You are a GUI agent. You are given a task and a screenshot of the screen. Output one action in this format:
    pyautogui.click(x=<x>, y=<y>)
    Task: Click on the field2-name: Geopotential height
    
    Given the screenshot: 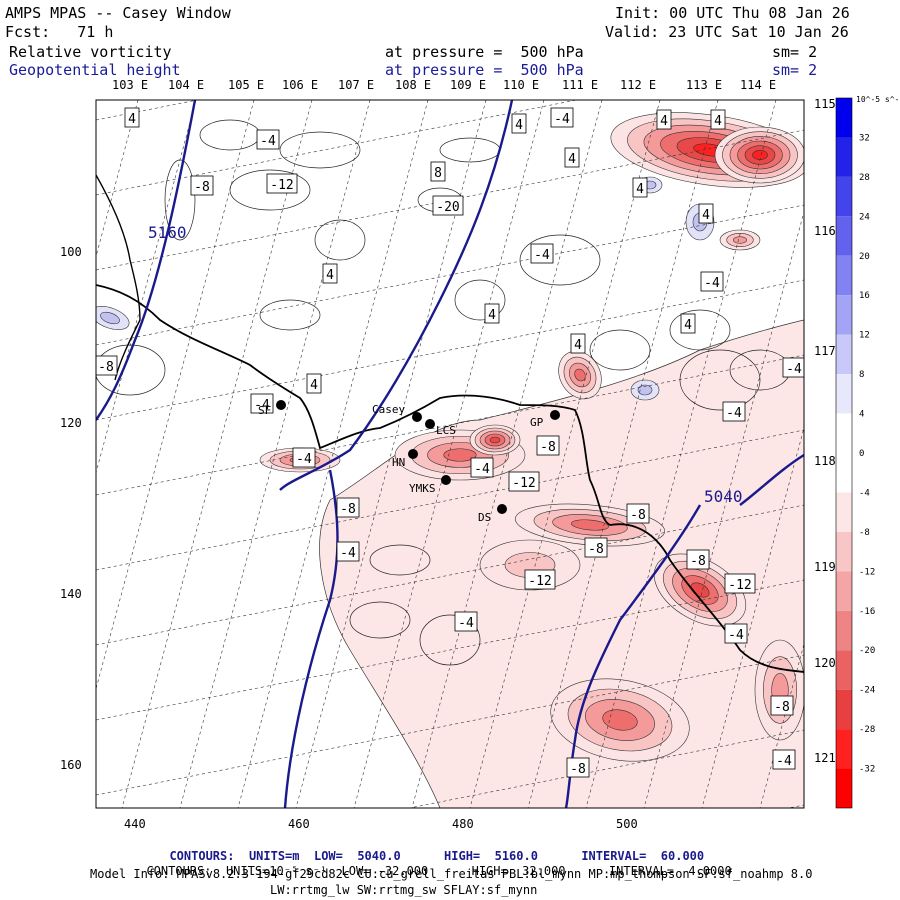 What is the action you would take?
    pyautogui.click(x=95, y=70)
    